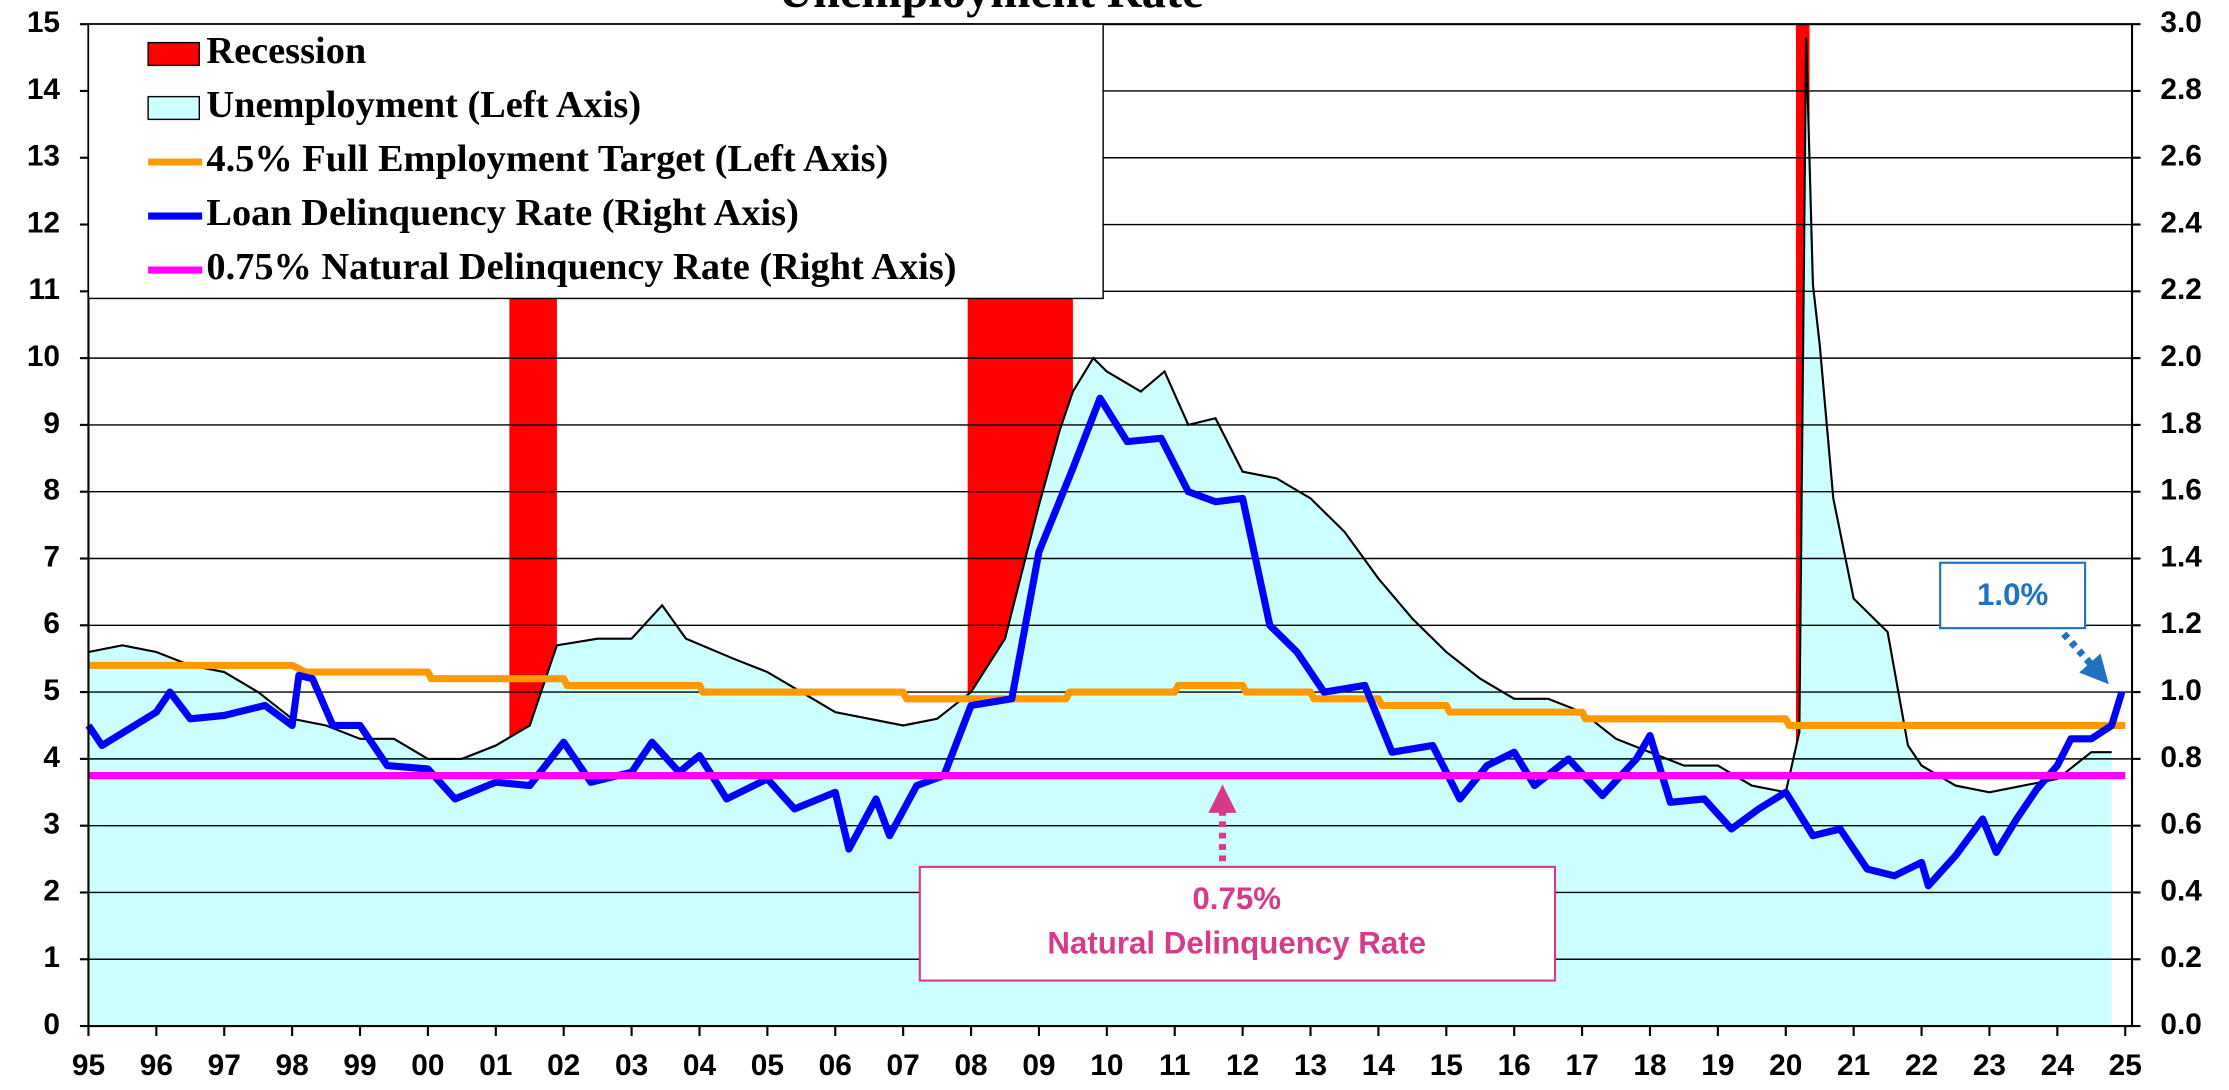  What do you see at coordinates (1514, 1065) in the screenshot?
I see `x-tick-label: 16` at bounding box center [1514, 1065].